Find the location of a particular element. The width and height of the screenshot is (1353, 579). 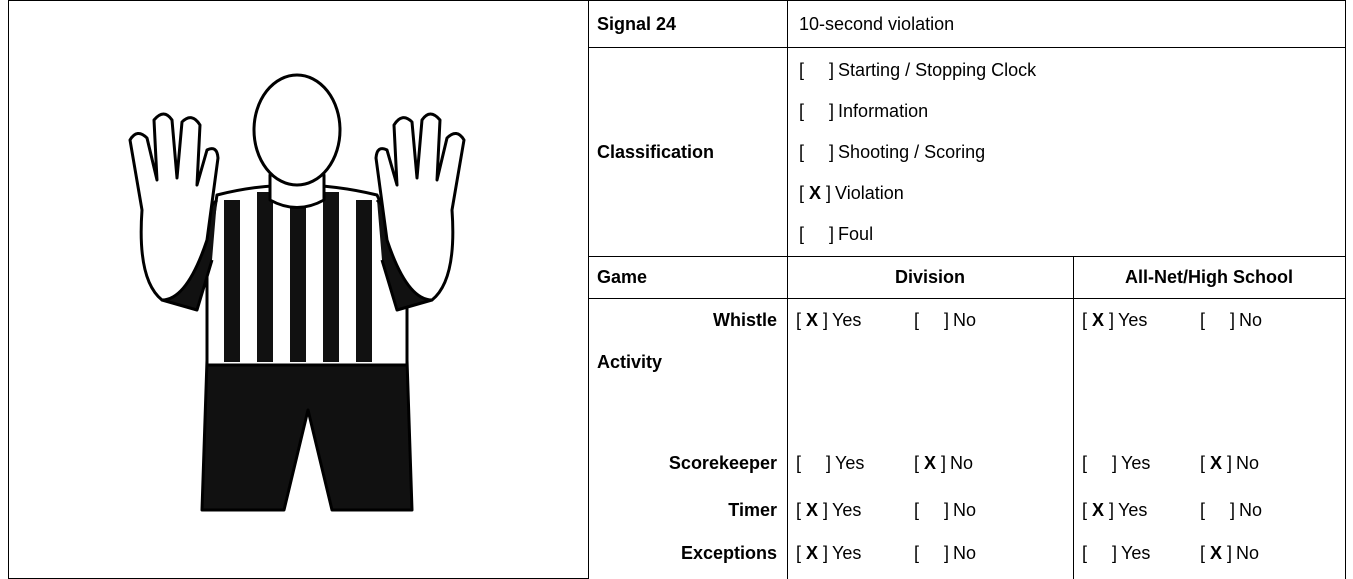

row-label: Scorekeeper is located at coordinates (722, 463).